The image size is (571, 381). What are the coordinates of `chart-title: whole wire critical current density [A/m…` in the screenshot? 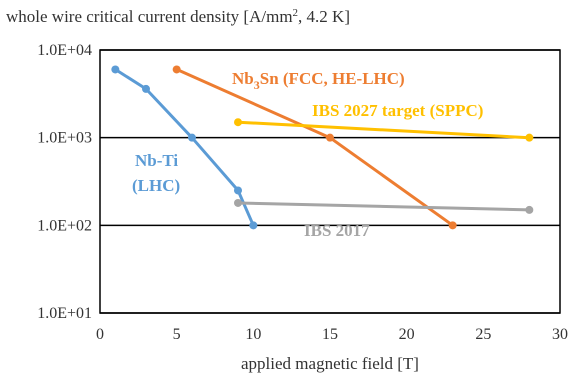 It's located at (178, 16).